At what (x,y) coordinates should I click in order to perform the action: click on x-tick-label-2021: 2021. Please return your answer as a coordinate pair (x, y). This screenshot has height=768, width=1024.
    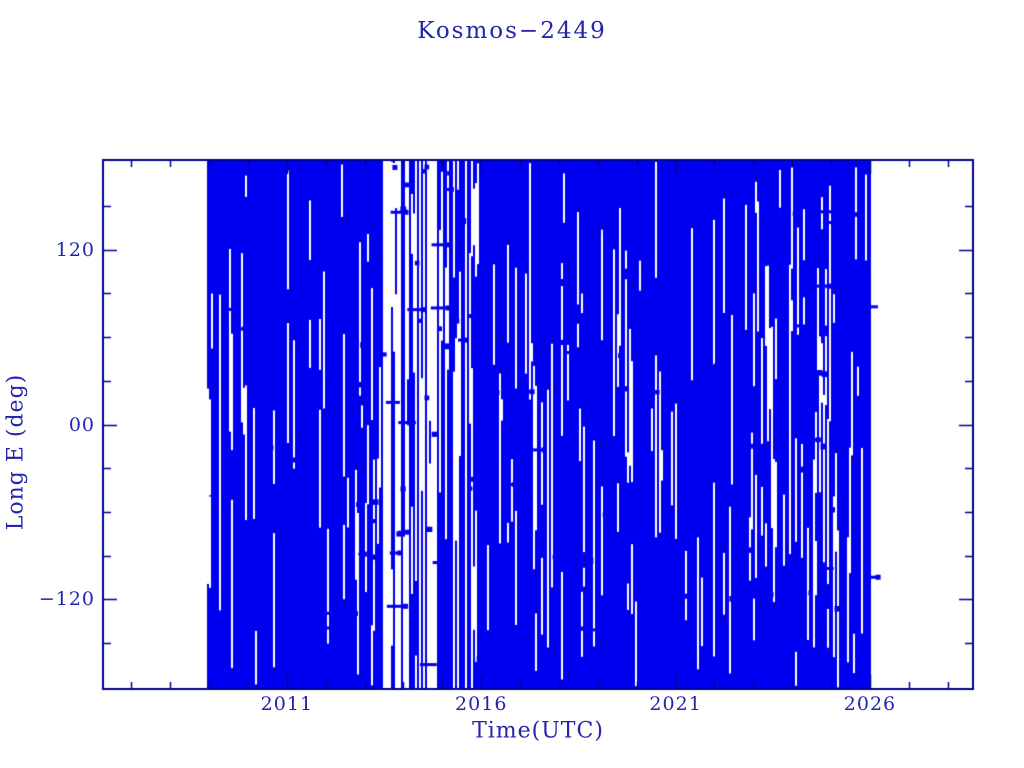
    Looking at the image, I should click on (675, 704).